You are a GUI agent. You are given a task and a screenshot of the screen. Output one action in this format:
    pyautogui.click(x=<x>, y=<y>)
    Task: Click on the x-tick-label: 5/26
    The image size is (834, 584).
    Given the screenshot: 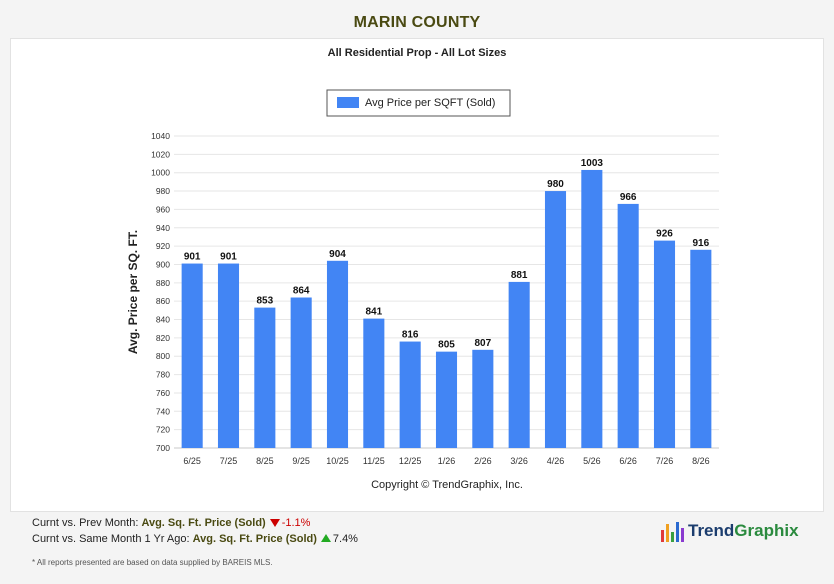 What is the action you would take?
    pyautogui.click(x=592, y=461)
    